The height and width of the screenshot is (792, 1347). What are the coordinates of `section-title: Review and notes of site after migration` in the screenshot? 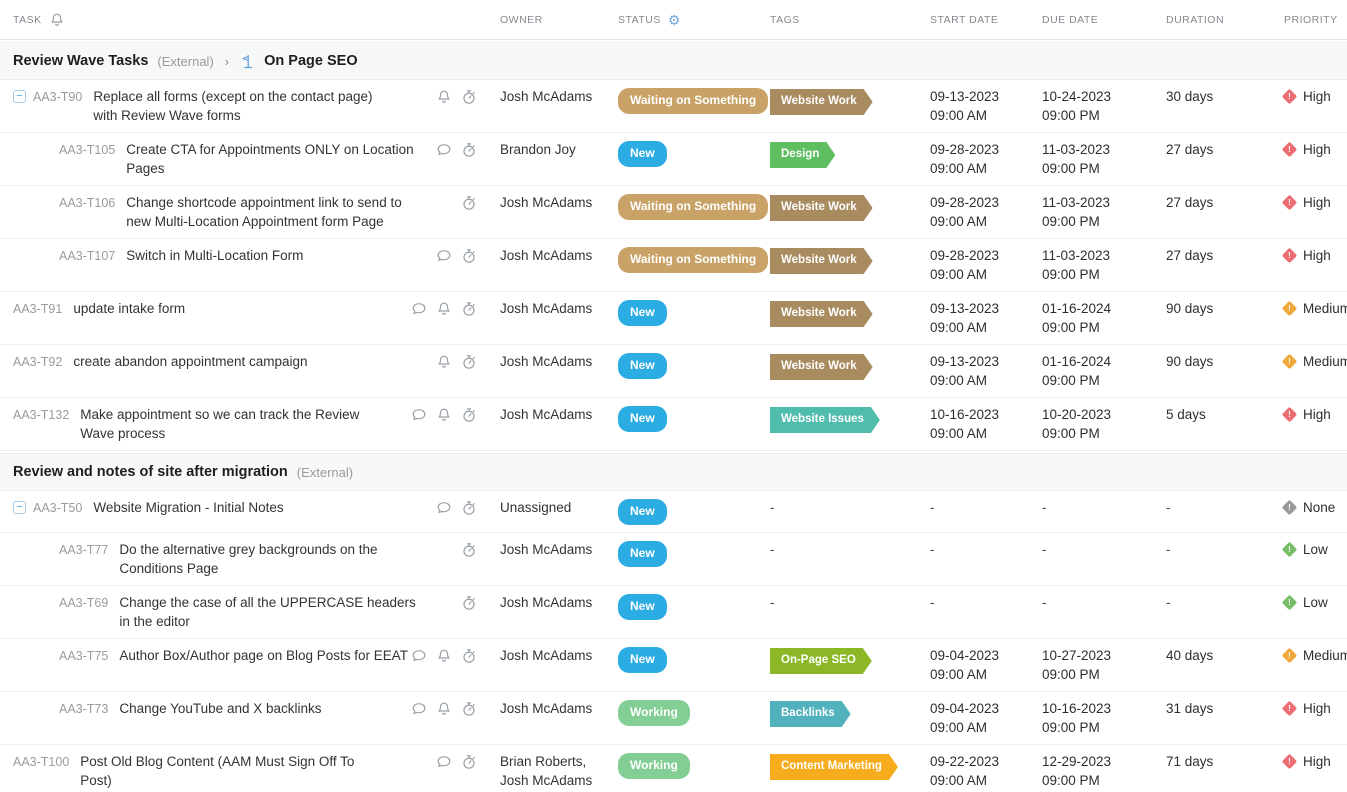 It's located at (150, 472).